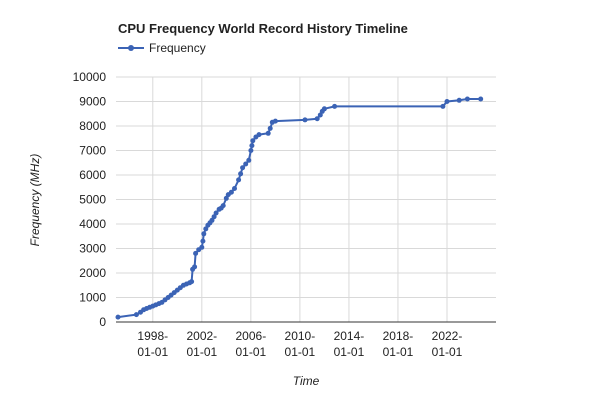 Image resolution: width=610 pixels, height=400 pixels. Describe the element at coordinates (92, 298) in the screenshot. I see `y-tick-label: 1000` at that location.